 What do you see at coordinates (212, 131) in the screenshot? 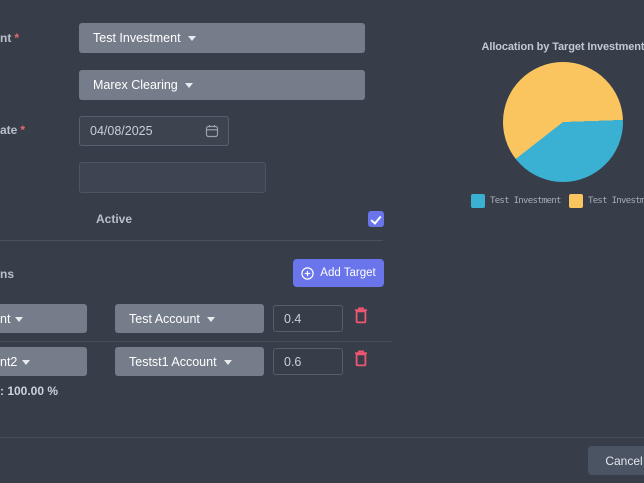
I see `calendar-icon` at bounding box center [212, 131].